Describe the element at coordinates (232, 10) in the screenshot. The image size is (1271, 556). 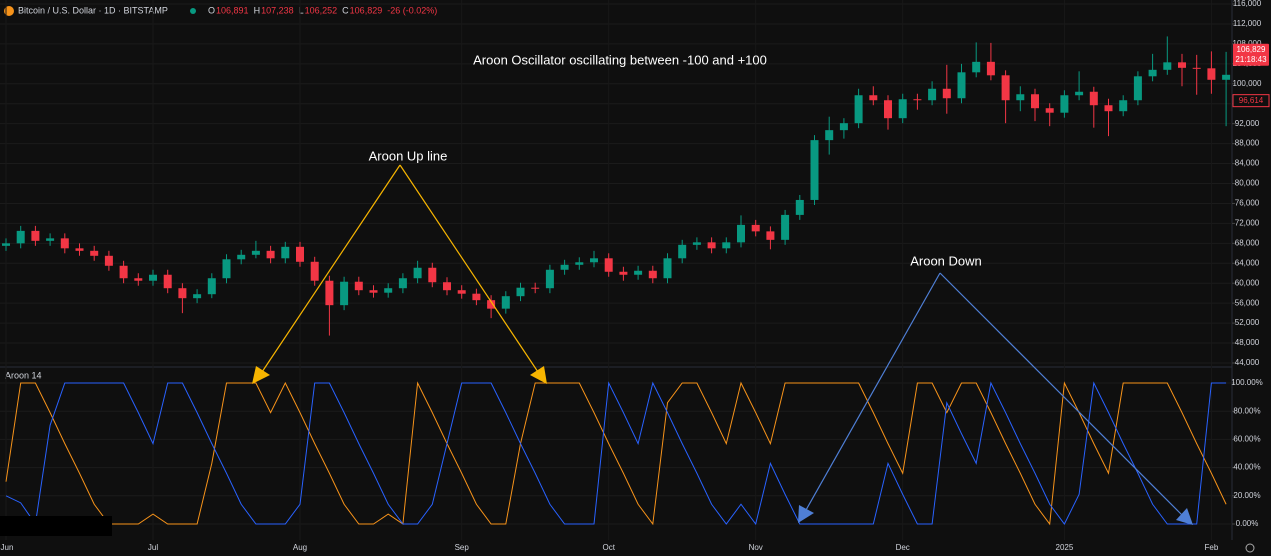
I see `ohlc-value: 106,891` at that location.